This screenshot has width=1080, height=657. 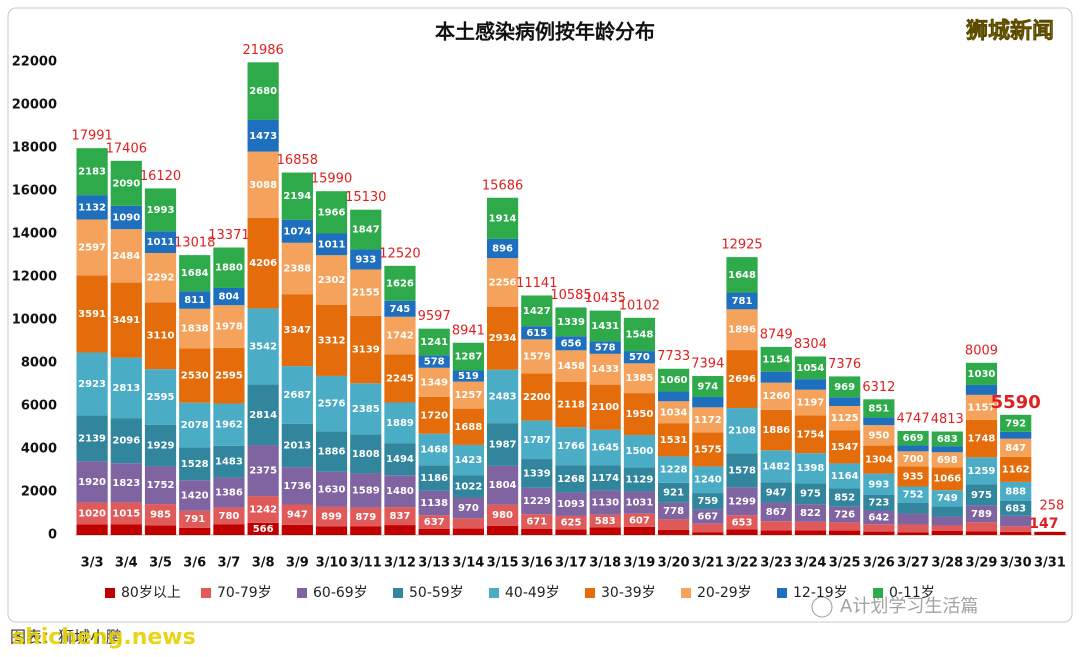 What do you see at coordinates (502, 249) in the screenshot?
I see `segment-label: 896` at bounding box center [502, 249].